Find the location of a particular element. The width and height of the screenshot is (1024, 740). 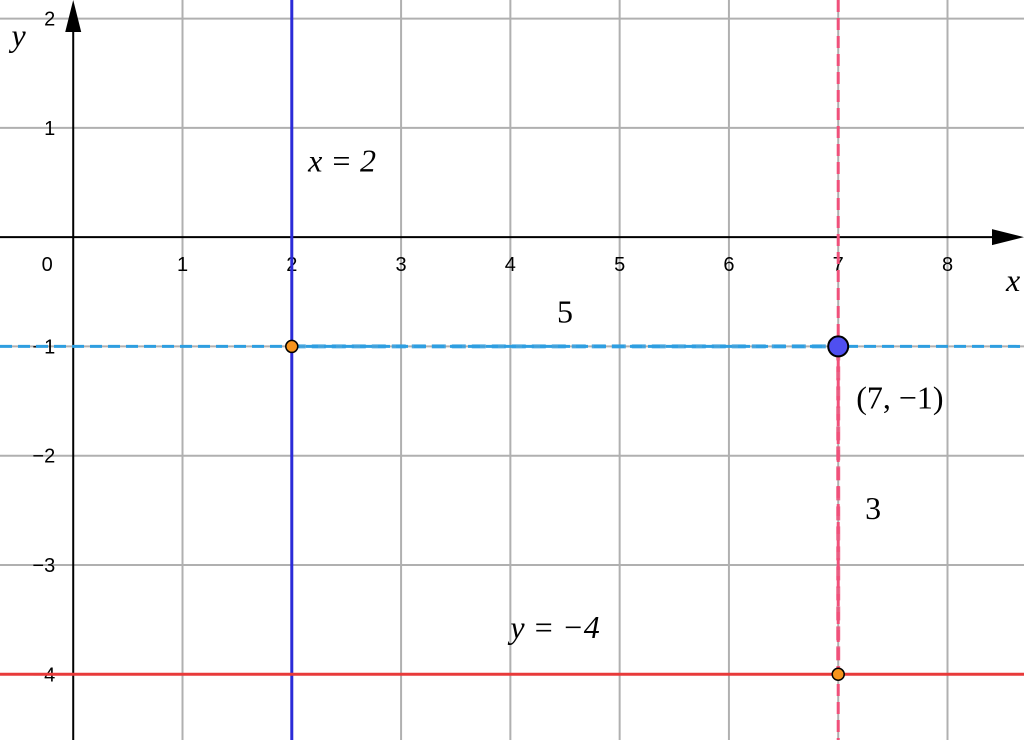

y-tick-label: −3 is located at coordinates (43, 566).